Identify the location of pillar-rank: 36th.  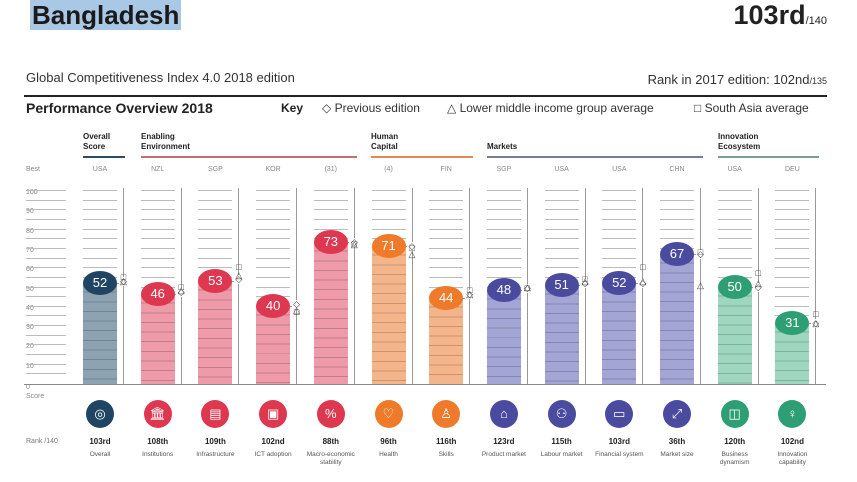
(677, 441).